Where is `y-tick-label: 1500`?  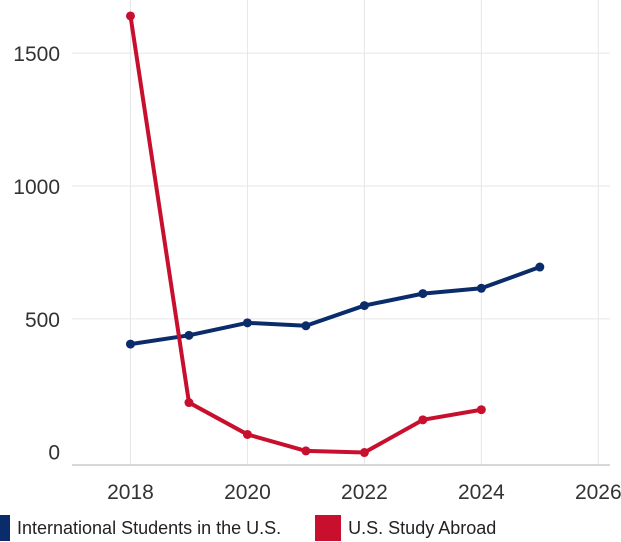 y-tick-label: 1500 is located at coordinates (36, 54).